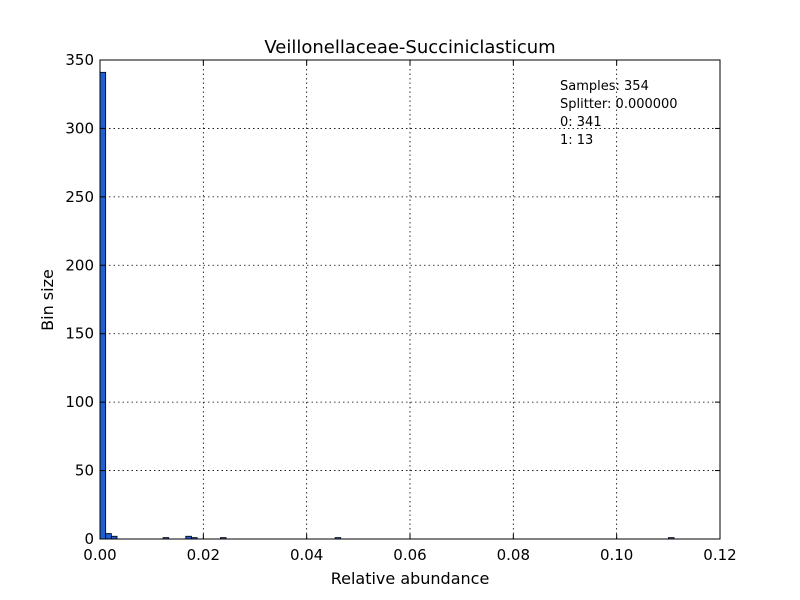 The height and width of the screenshot is (600, 800). What do you see at coordinates (306, 555) in the screenshot?
I see `x-tick-label: 0.04` at bounding box center [306, 555].